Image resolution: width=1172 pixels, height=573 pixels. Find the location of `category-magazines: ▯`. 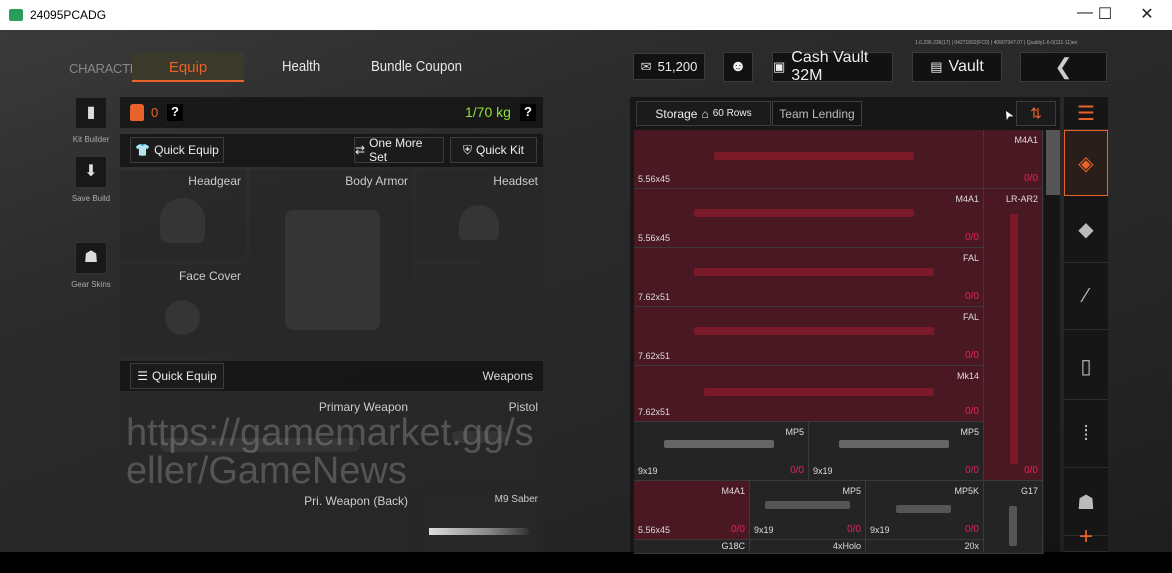

category-magazines: ▯ is located at coordinates (1086, 367).